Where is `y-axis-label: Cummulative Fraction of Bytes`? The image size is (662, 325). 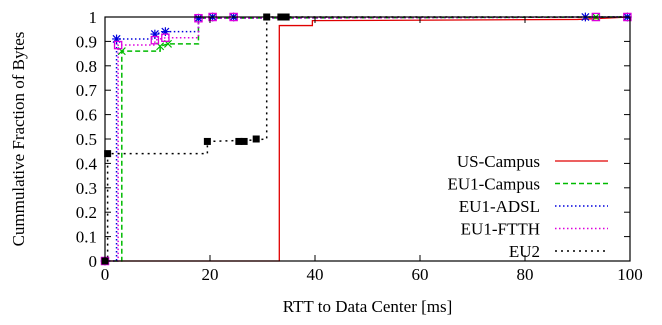
y-axis-label: Cummulative Fraction of Bytes is located at coordinates (18, 139).